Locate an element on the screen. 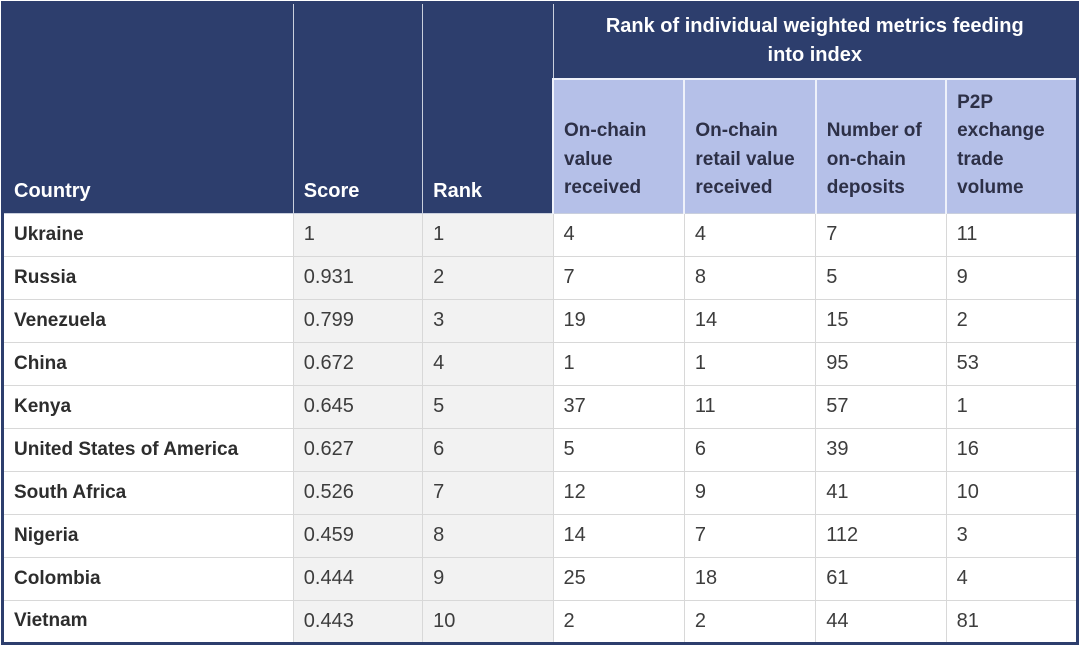 The image size is (1080, 646). cell-onchain-retail-value-received: 8 is located at coordinates (750, 277).